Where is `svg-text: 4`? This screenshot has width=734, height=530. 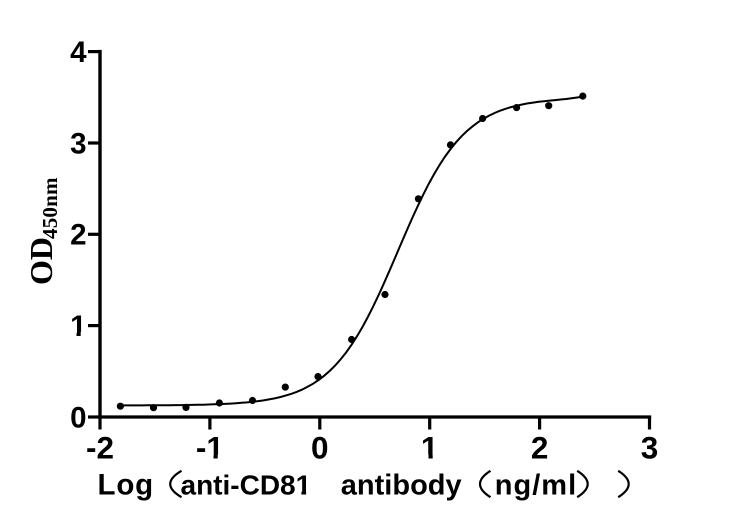 svg-text: 4 is located at coordinates (78, 52).